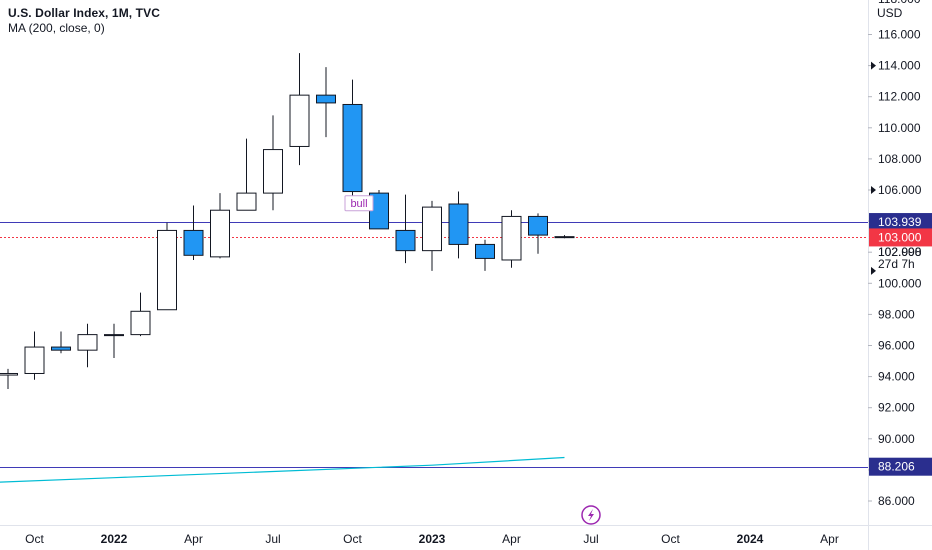 This screenshot has height=550, width=932. I want to click on current-price-tag: 103.000, so click(900, 237).